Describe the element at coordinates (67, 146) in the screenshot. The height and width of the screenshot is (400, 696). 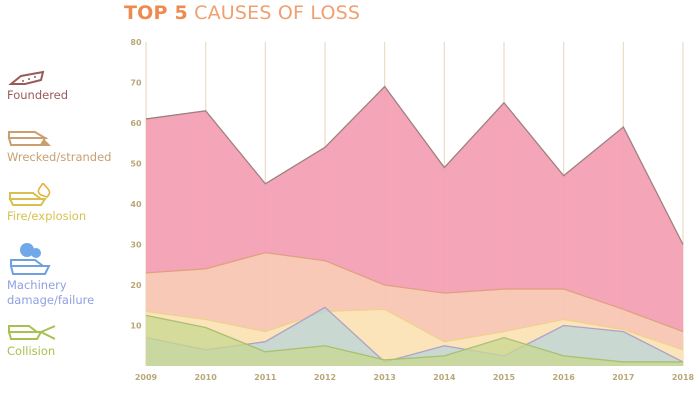
I see `legend-item-wrecked: Wrecked/stranded` at that location.